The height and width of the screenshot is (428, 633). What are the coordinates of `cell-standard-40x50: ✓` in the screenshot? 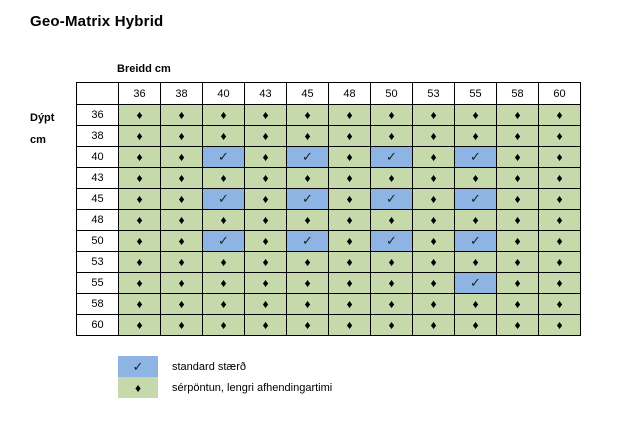 It's located at (391, 157).